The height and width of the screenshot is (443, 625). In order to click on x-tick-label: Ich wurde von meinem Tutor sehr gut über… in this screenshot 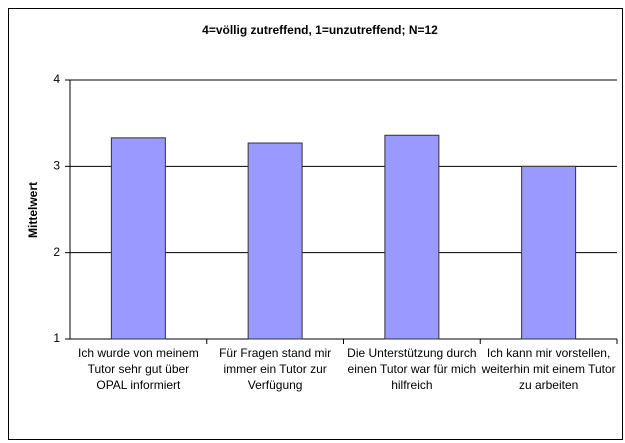, I will do `click(138, 369)`.